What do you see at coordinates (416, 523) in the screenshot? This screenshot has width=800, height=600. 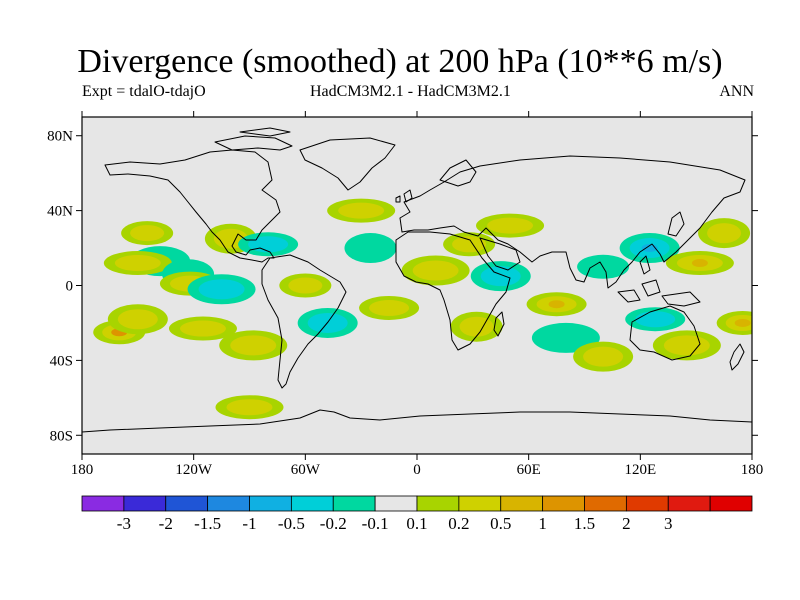 I see `colorbar-label: 0.1` at bounding box center [416, 523].